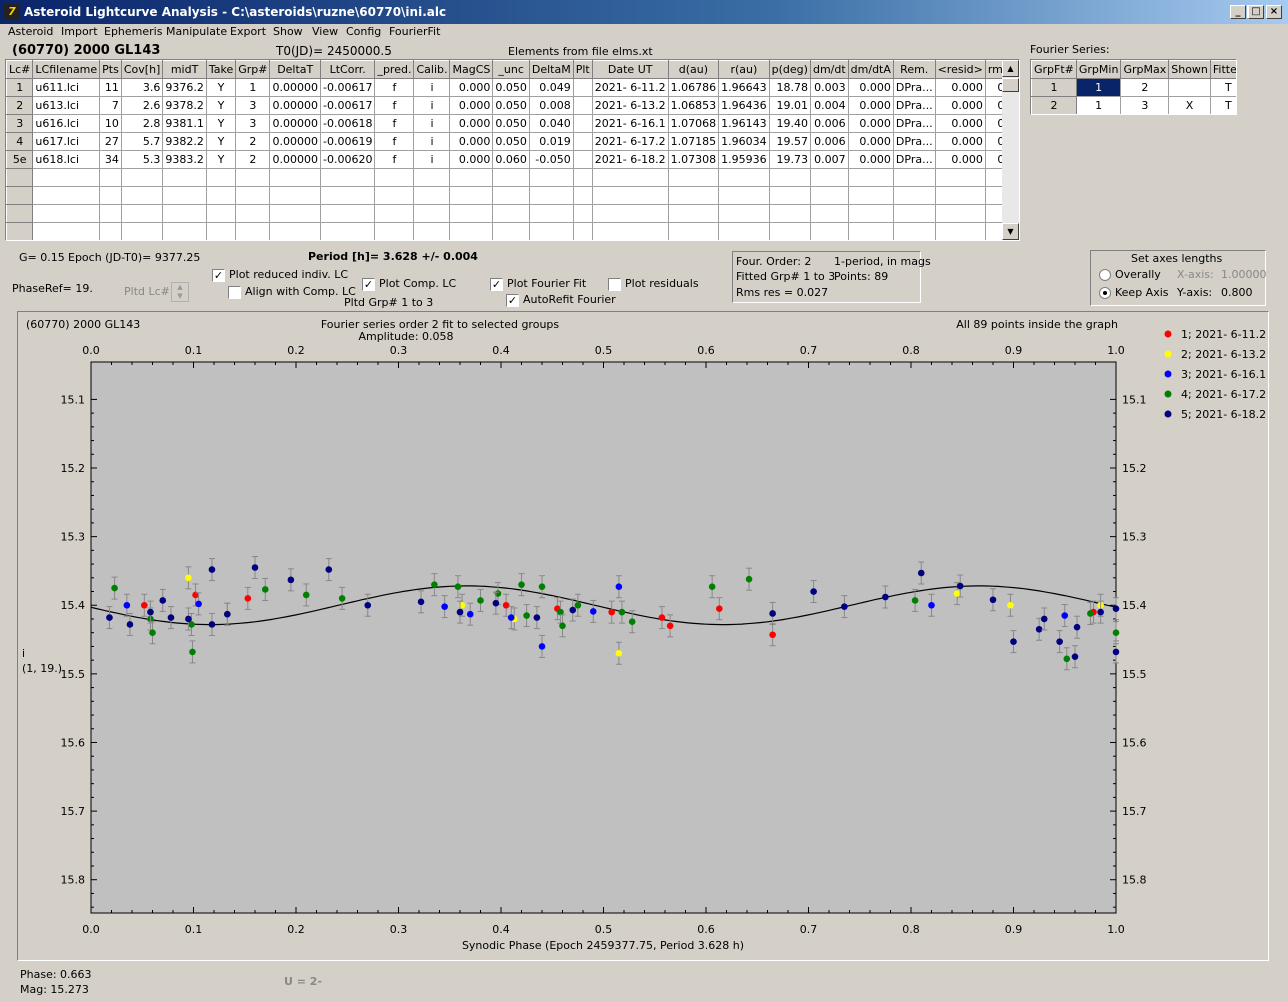 The height and width of the screenshot is (1002, 1288). What do you see at coordinates (253, 69) in the screenshot?
I see `lc-col-header: Grp#` at bounding box center [253, 69].